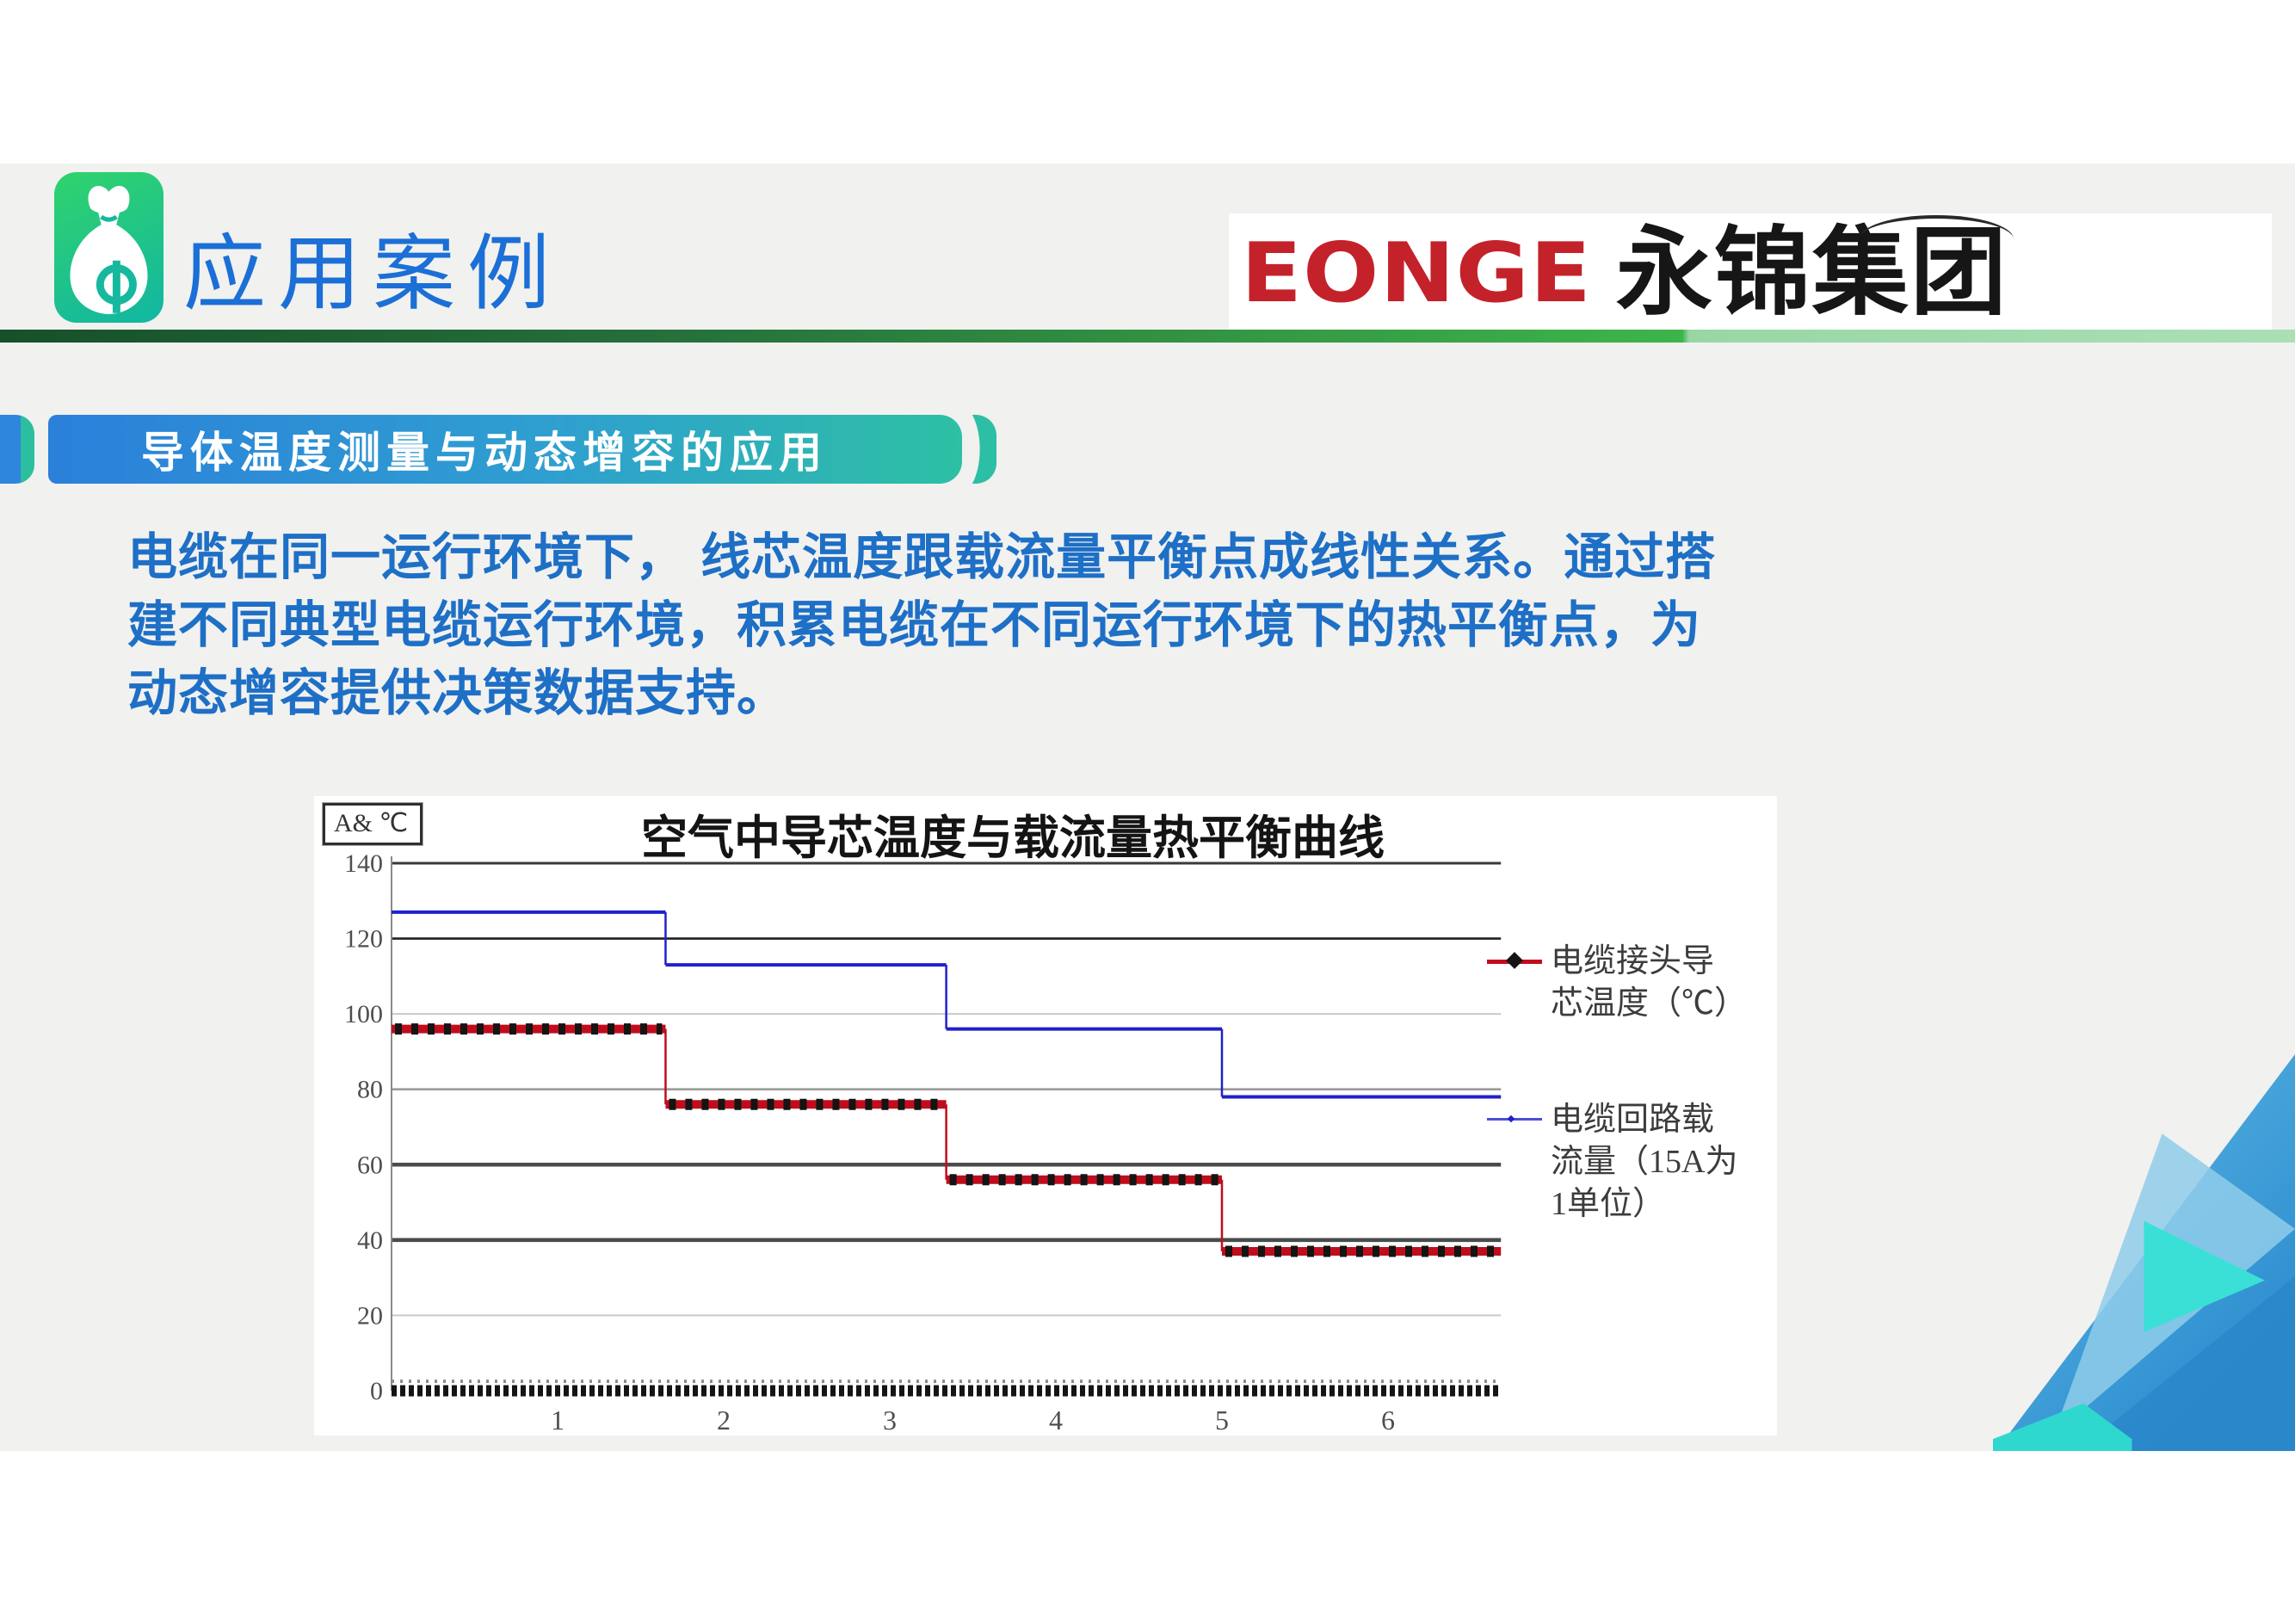 Image resolution: width=2295 pixels, height=1624 pixels. What do you see at coordinates (1649, 1003) in the screenshot?
I see `legend-label-line: 芯温度（℃）` at bounding box center [1649, 1003].